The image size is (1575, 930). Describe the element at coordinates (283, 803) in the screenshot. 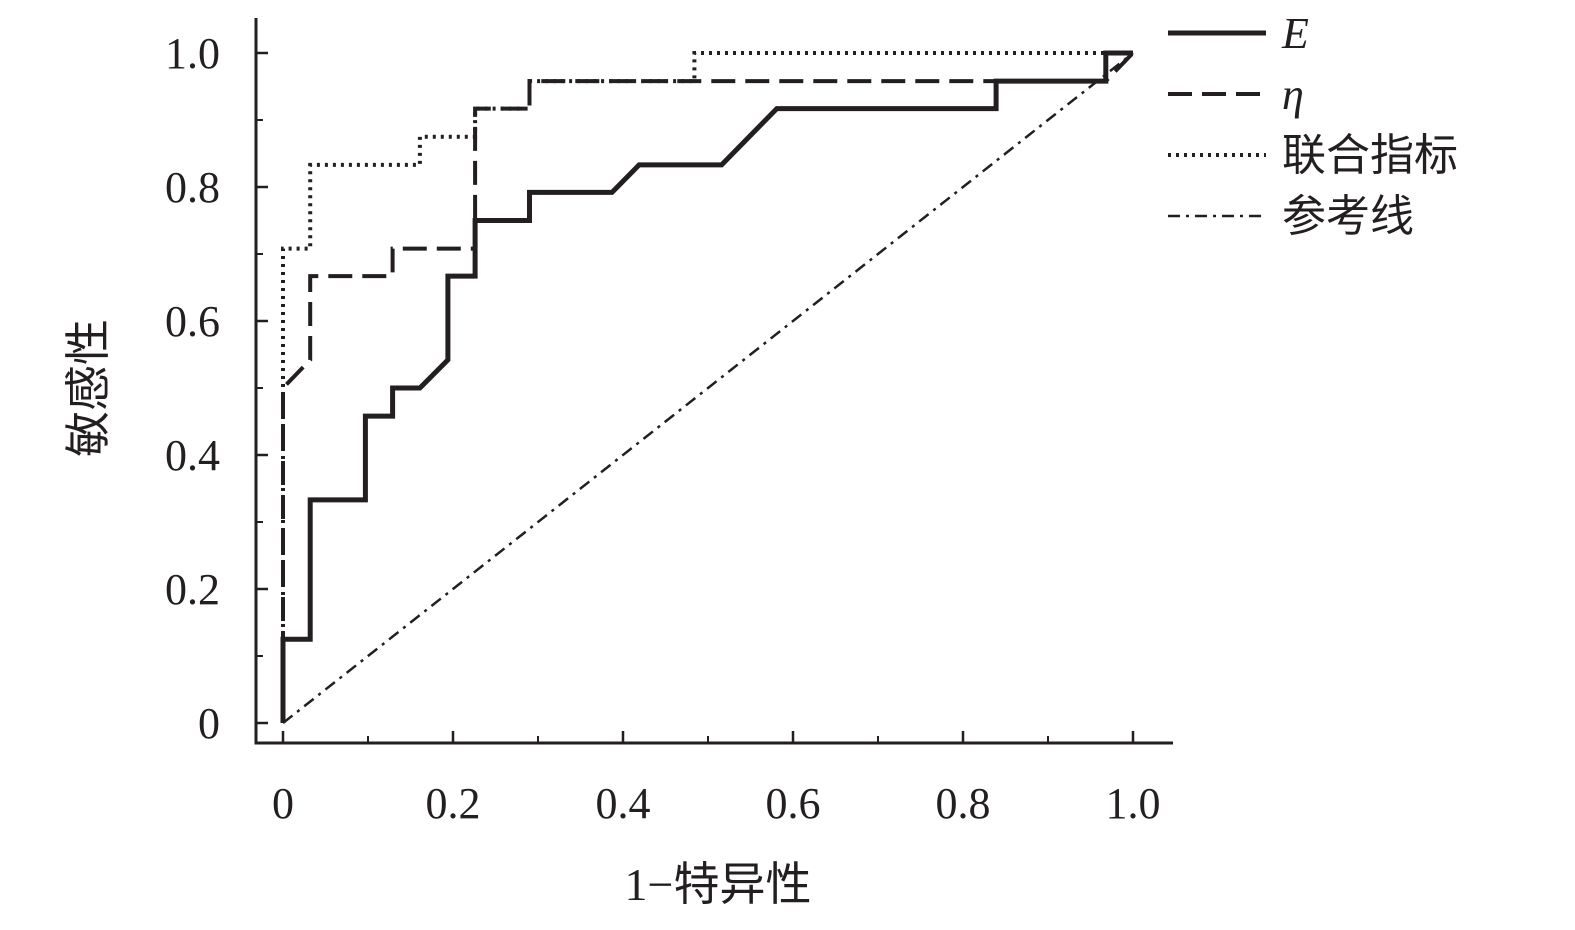

I see `x-tick-label: 0` at that location.